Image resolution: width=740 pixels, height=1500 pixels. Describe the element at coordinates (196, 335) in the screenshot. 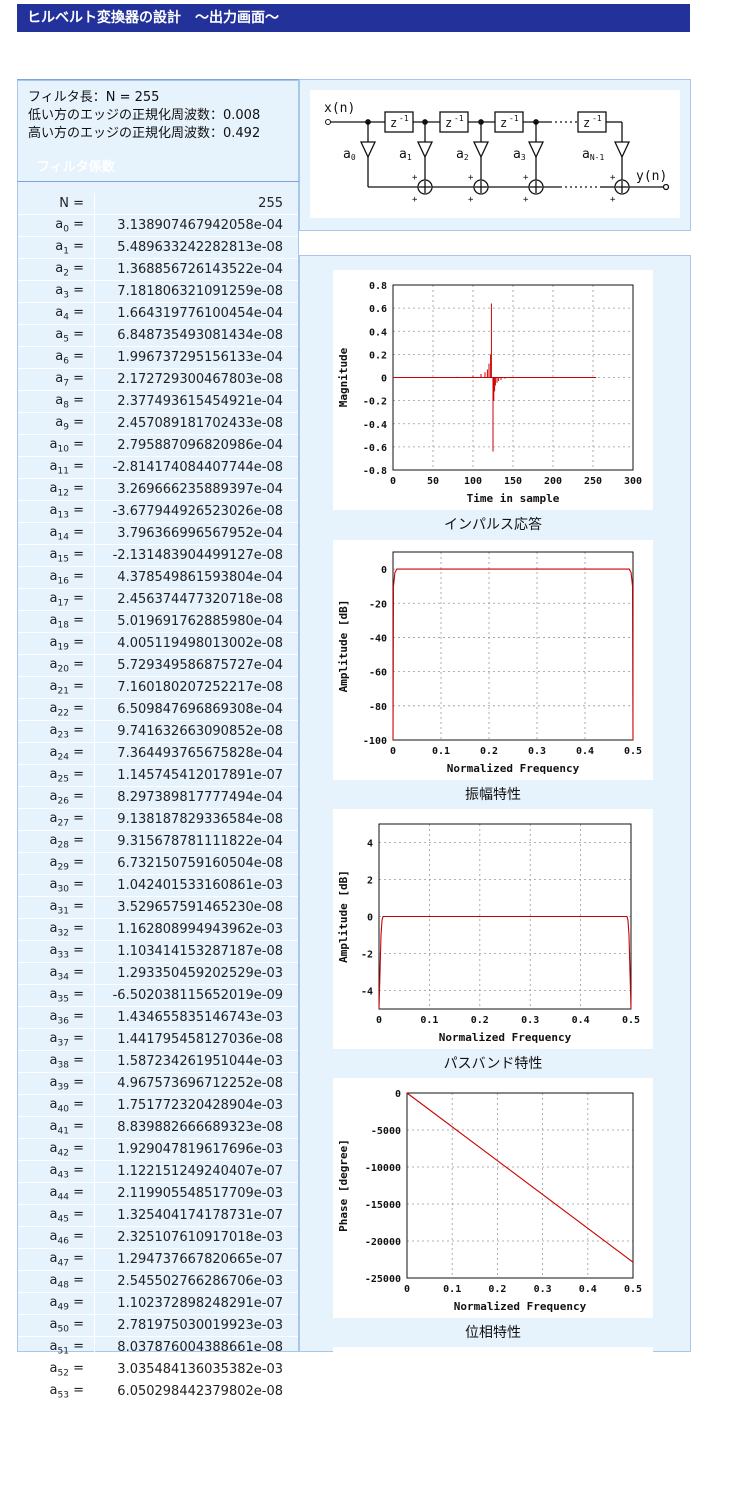

I see `coef-value: 6.848735493081434e-08` at that location.